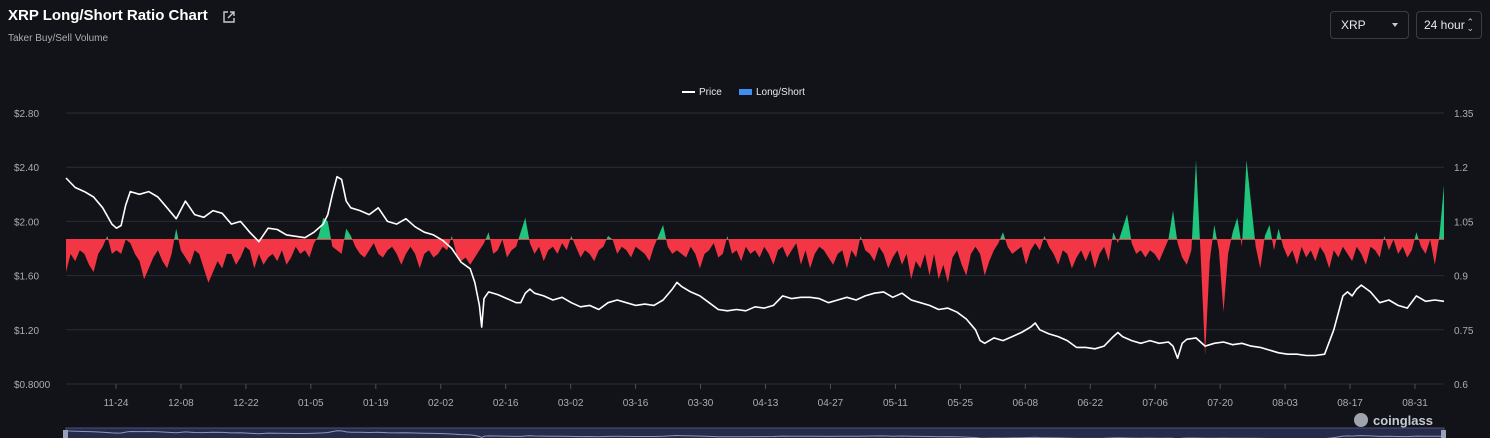  What do you see at coordinates (1464, 114) in the screenshot?
I see `y-right-tick-label: 1.35` at bounding box center [1464, 114].